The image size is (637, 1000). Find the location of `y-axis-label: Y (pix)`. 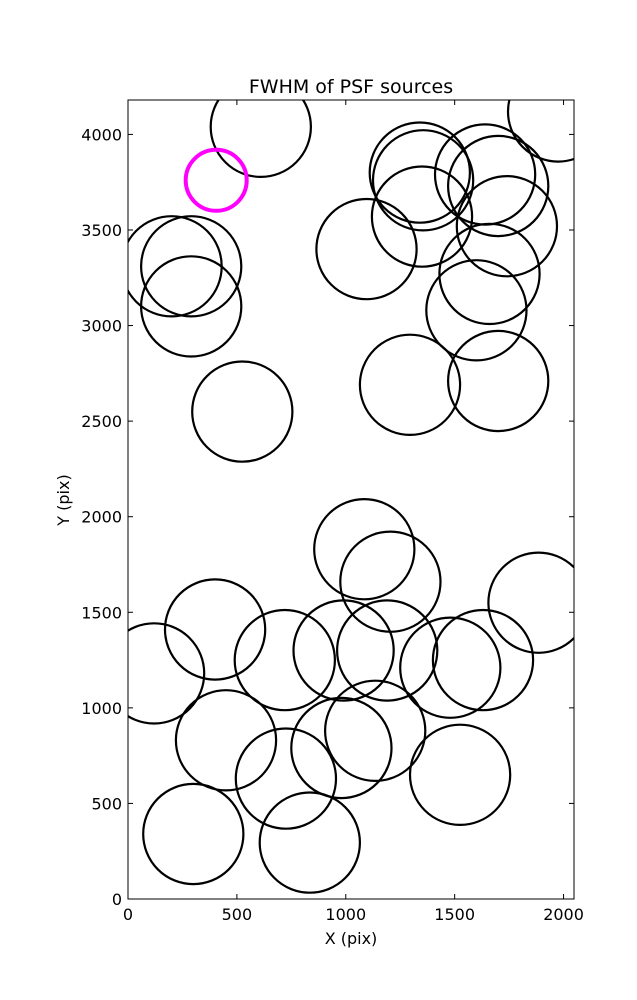

y-axis-label: Y (pix) is located at coordinates (63, 500).